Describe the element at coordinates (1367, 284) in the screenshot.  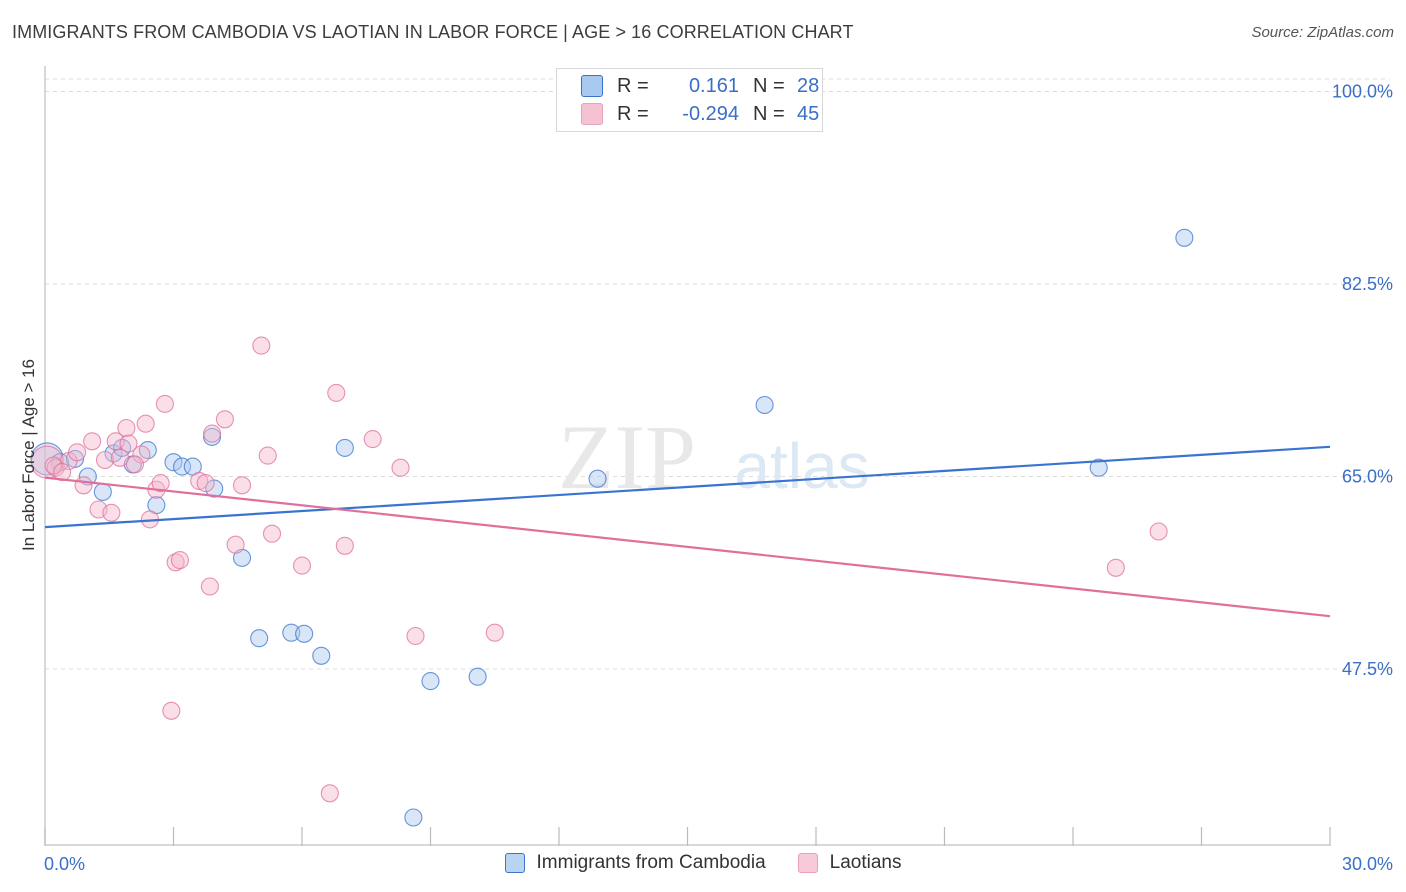
I see `y-tick-label: 82.5%` at that location.